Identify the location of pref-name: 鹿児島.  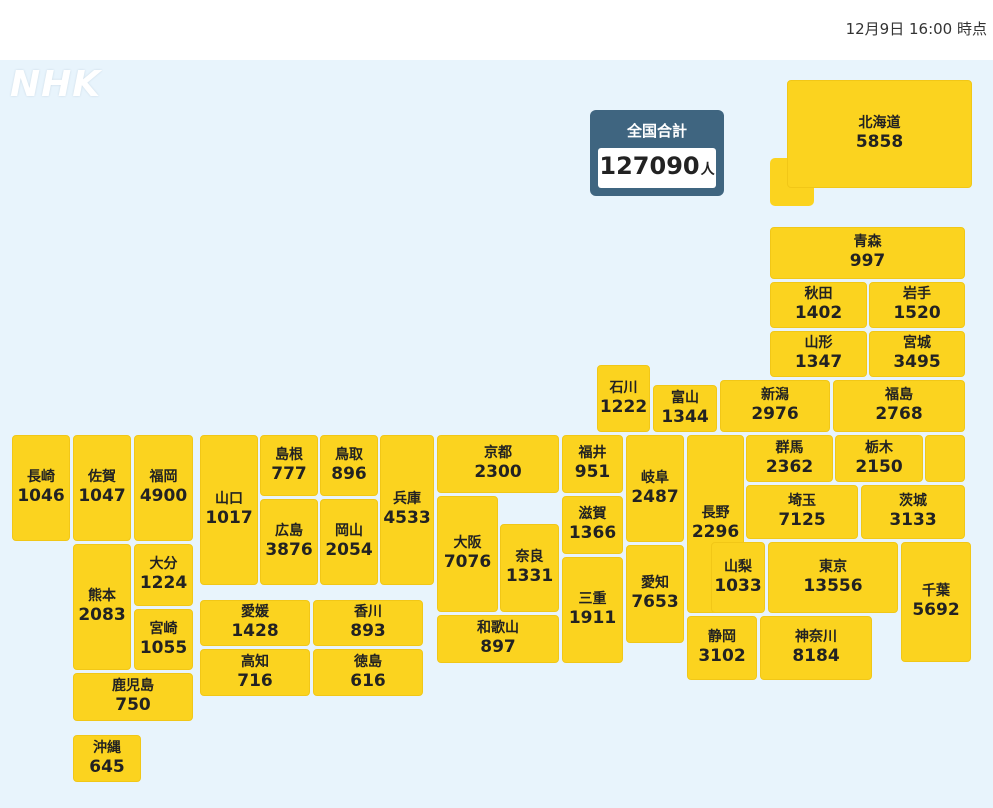
(133, 686).